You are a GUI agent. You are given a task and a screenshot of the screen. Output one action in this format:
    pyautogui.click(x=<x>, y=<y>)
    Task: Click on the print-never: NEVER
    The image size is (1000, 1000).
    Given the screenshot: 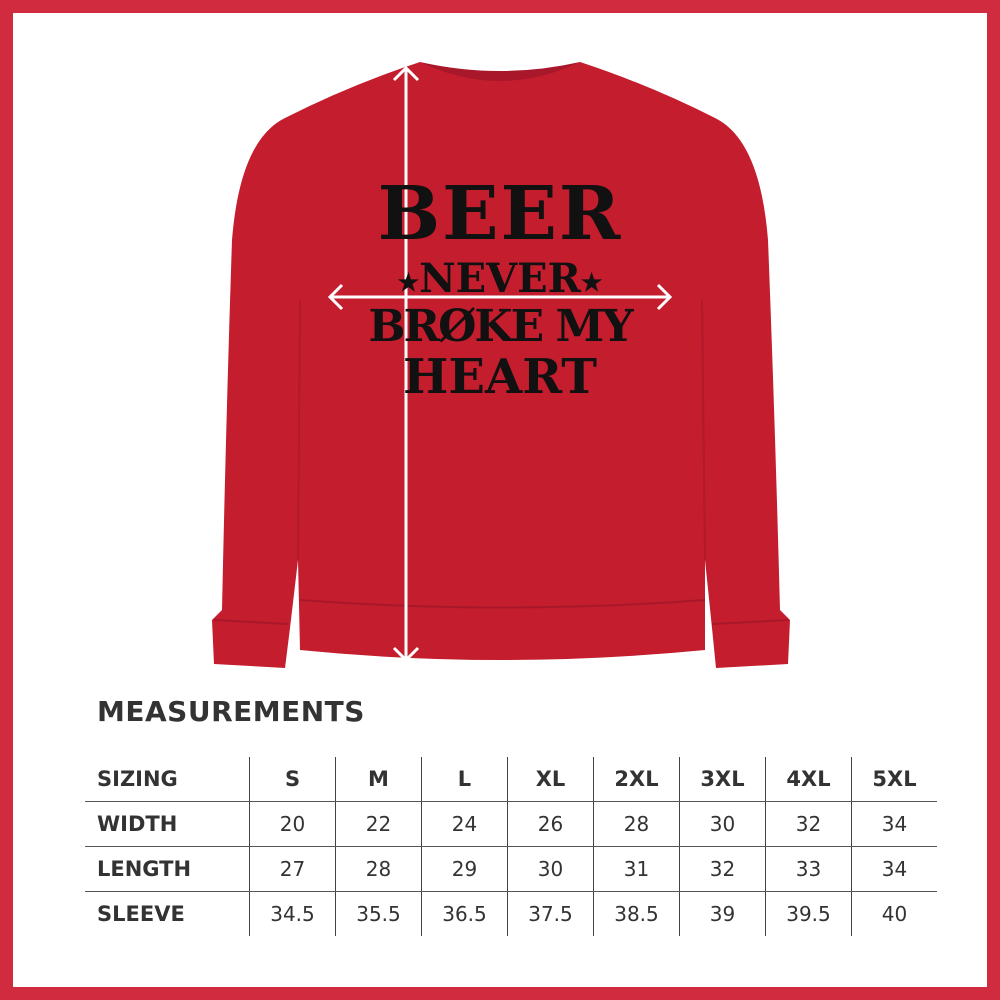 What is the action you would take?
    pyautogui.click(x=500, y=278)
    